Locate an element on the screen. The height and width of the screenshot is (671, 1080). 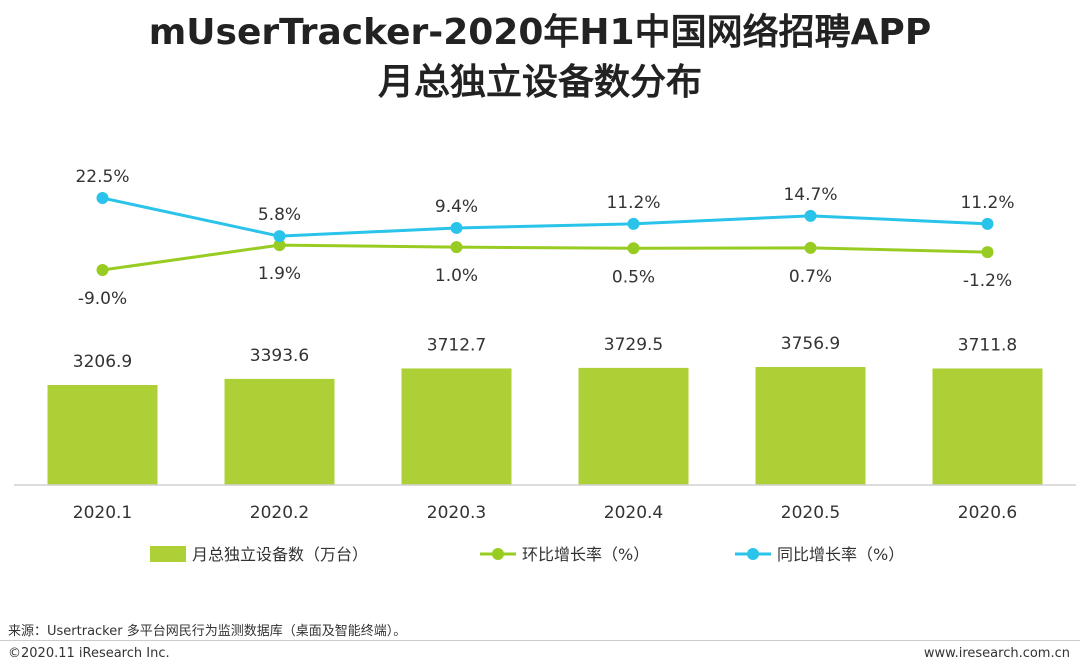
mom-value-label: -9.0% is located at coordinates (102, 299).